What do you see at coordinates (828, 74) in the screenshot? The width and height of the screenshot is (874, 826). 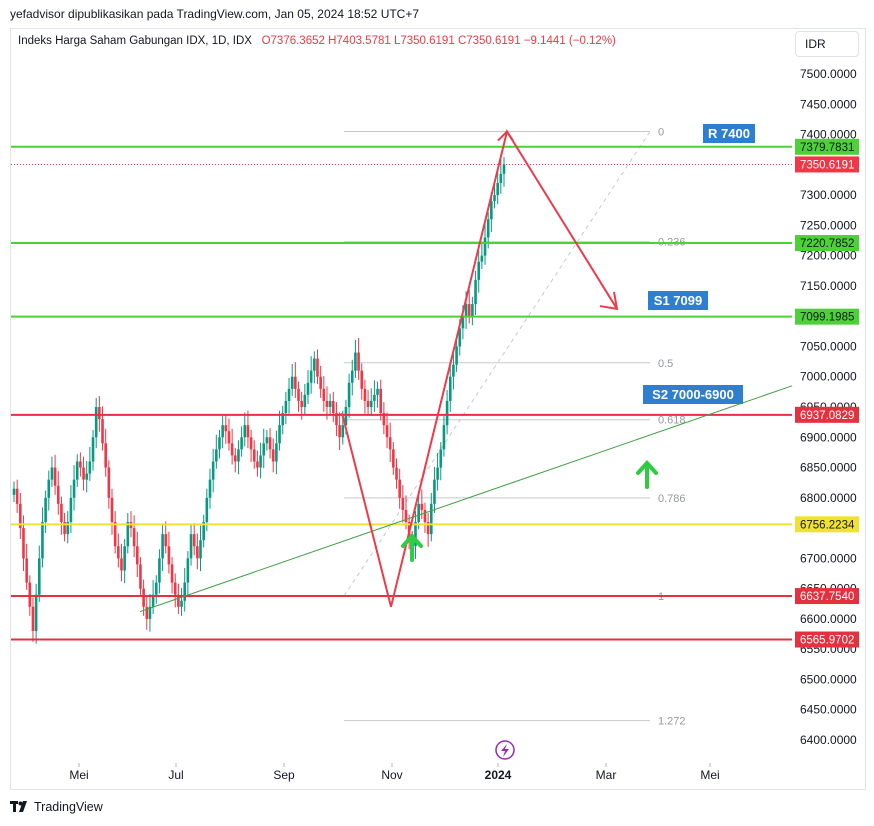 I see `y-tick-label: 7500.0000` at bounding box center [828, 74].